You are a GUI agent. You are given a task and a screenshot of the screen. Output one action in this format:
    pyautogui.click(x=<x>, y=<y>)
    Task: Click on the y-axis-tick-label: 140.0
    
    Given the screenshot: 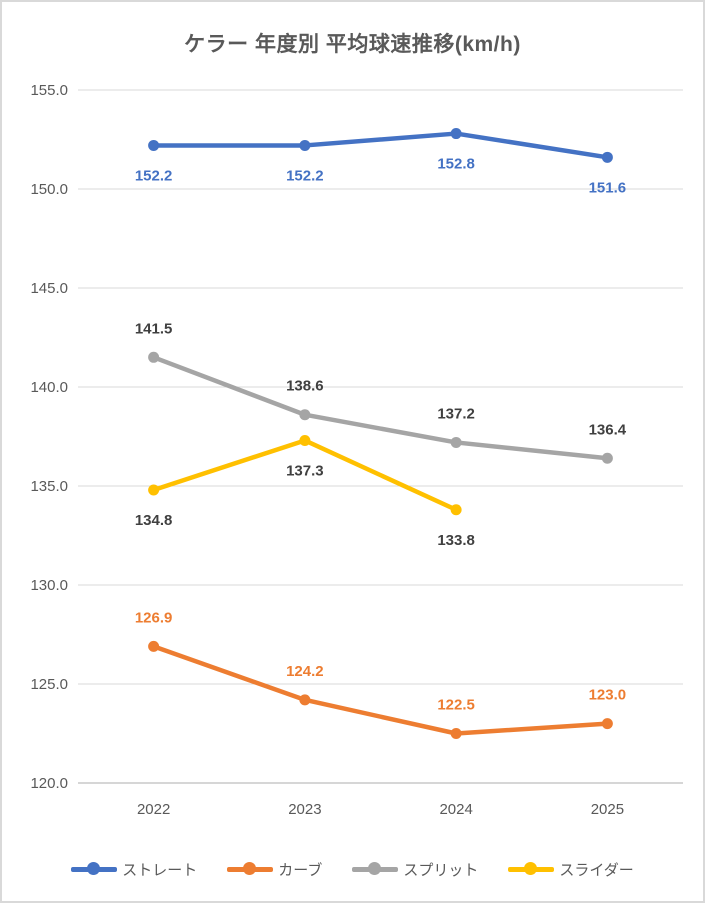 What is the action you would take?
    pyautogui.click(x=49, y=387)
    